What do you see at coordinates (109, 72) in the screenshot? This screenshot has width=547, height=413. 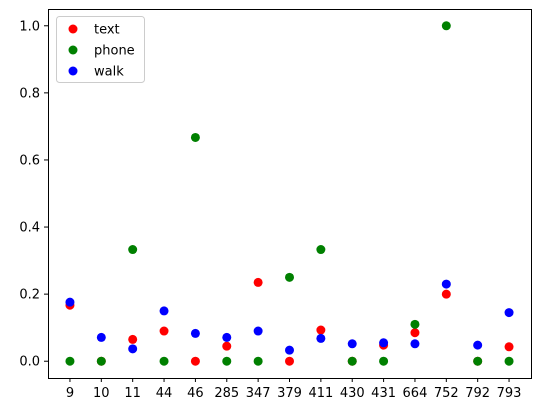 I see `legend-label-walk: walk` at bounding box center [109, 72].